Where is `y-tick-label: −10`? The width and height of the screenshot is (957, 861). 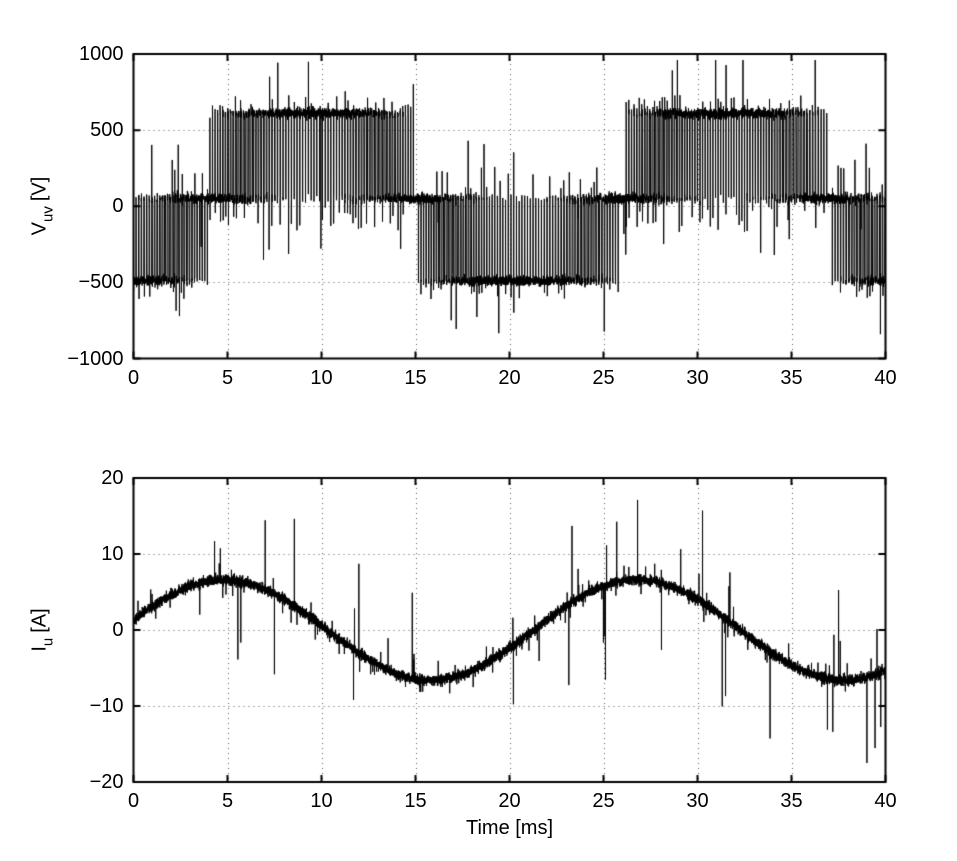 y-tick-label: −10 is located at coordinates (106, 706).